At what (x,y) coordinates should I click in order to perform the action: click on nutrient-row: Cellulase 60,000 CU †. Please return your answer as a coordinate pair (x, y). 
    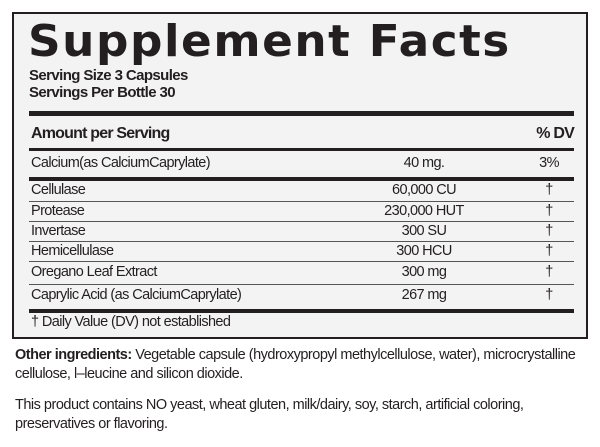
    Looking at the image, I should click on (301, 191).